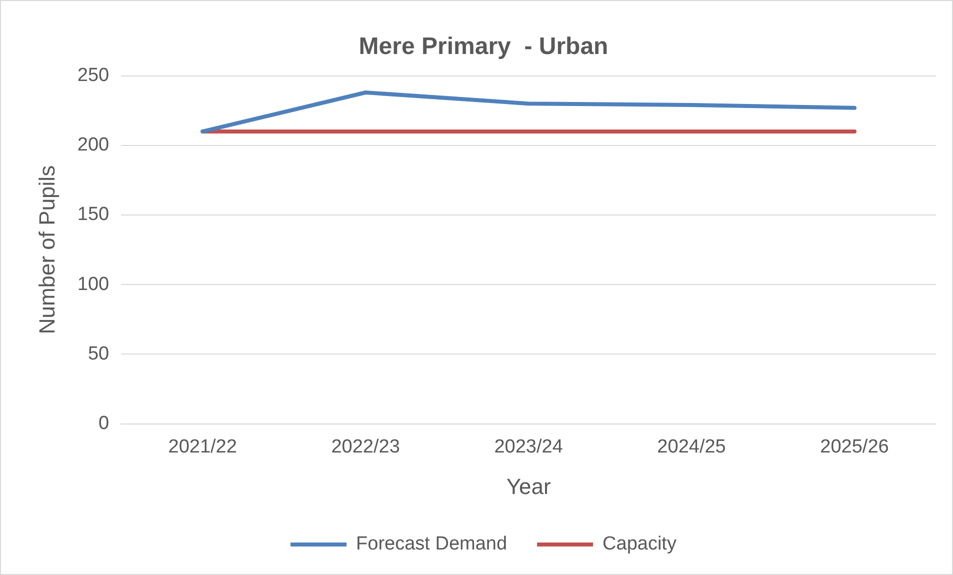 The image size is (953, 575). I want to click on y-tick-label: 150, so click(93, 215).